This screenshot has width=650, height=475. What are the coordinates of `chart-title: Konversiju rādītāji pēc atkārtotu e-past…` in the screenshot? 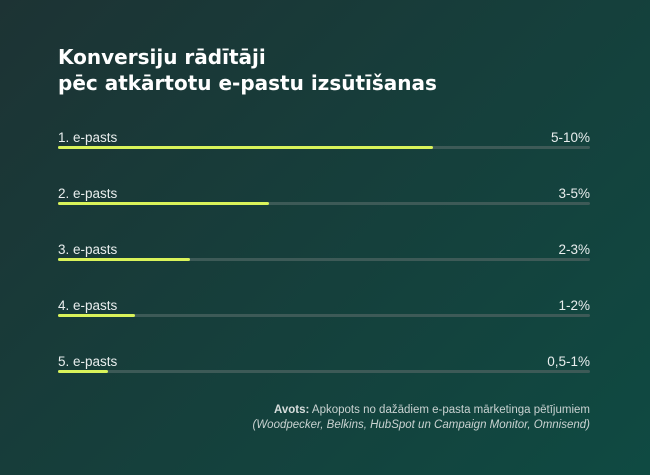 It's located at (328, 70).